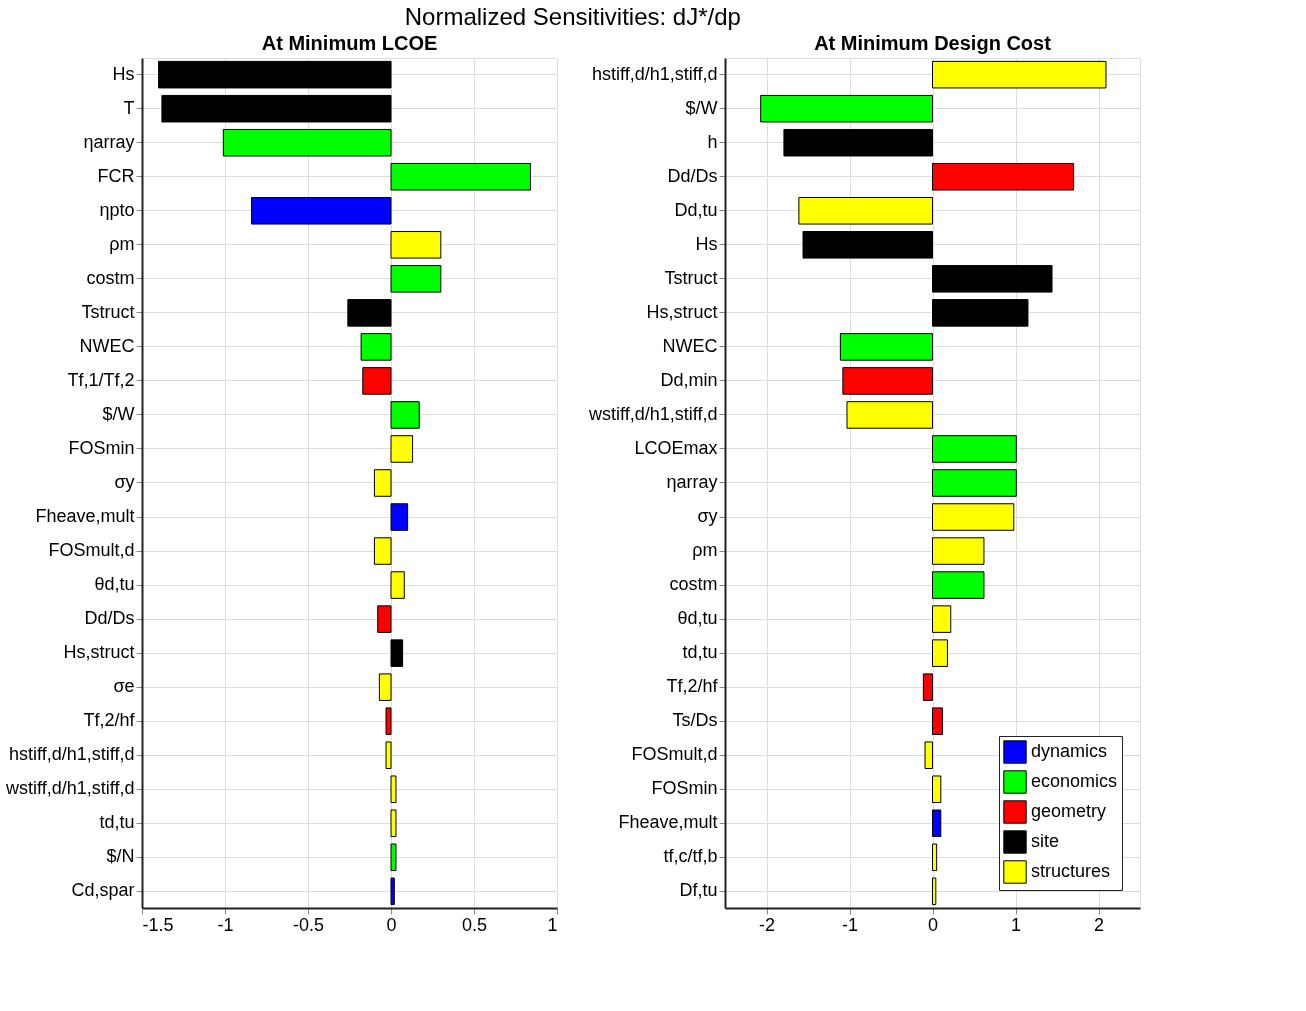  What do you see at coordinates (1074, 781) in the screenshot?
I see `legend-label: economics` at bounding box center [1074, 781].